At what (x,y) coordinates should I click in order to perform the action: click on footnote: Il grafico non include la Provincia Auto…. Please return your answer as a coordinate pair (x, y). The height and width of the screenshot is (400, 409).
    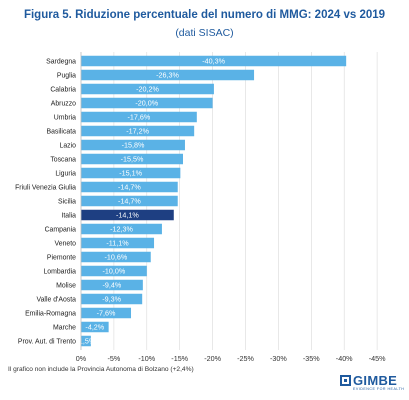
    Looking at the image, I should click on (101, 369).